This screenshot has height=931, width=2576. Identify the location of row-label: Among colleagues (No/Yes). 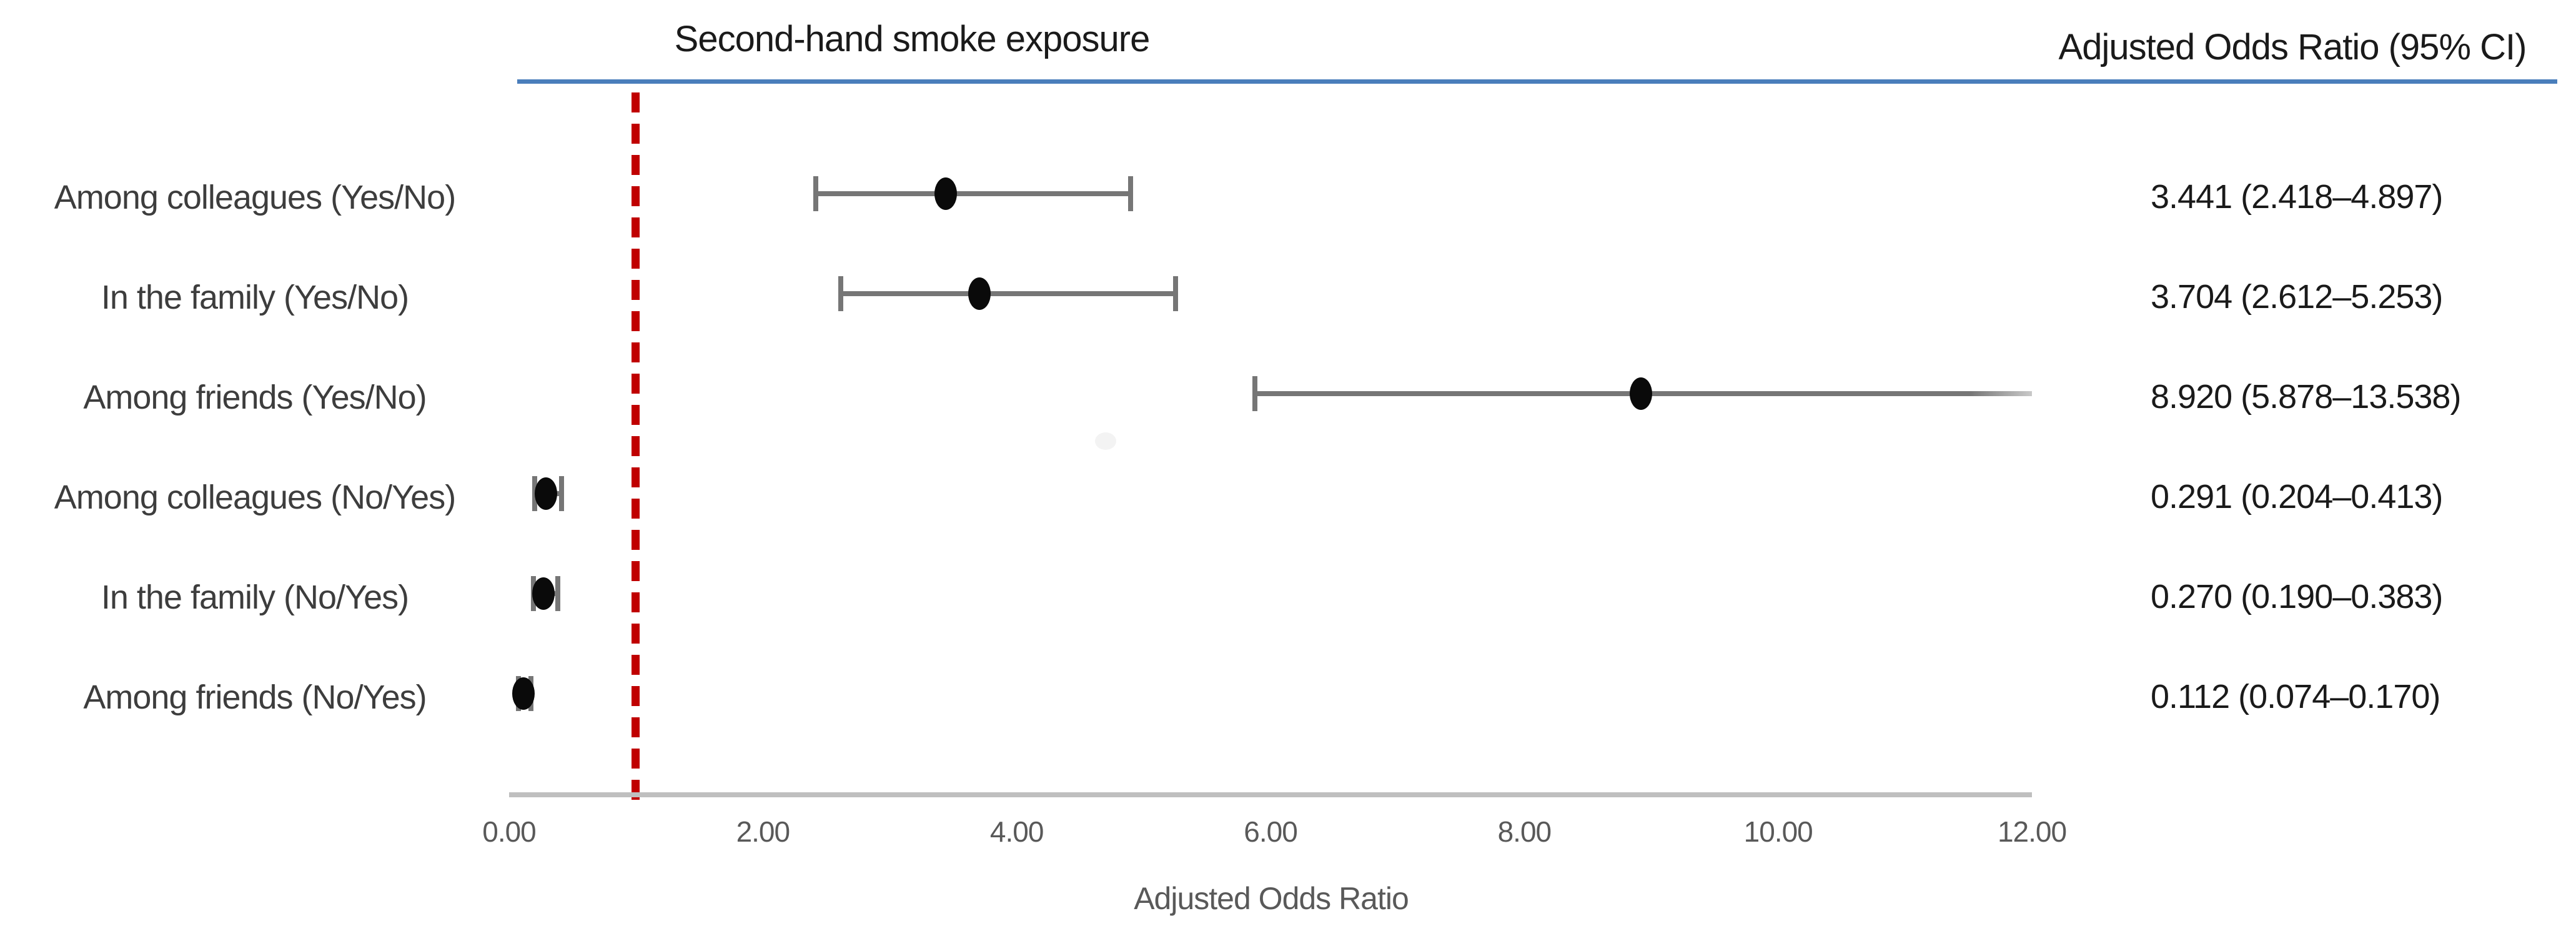
(255, 497).